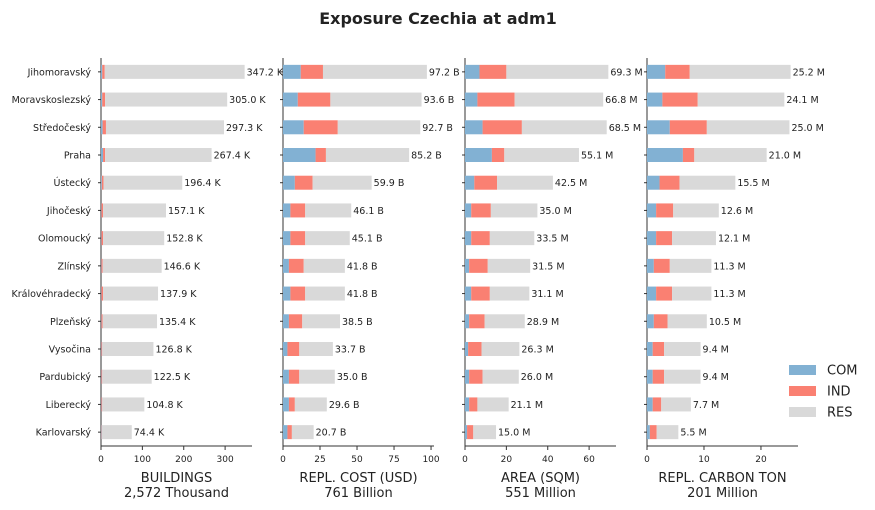  I want to click on category-label: Pardubický, so click(65, 377).